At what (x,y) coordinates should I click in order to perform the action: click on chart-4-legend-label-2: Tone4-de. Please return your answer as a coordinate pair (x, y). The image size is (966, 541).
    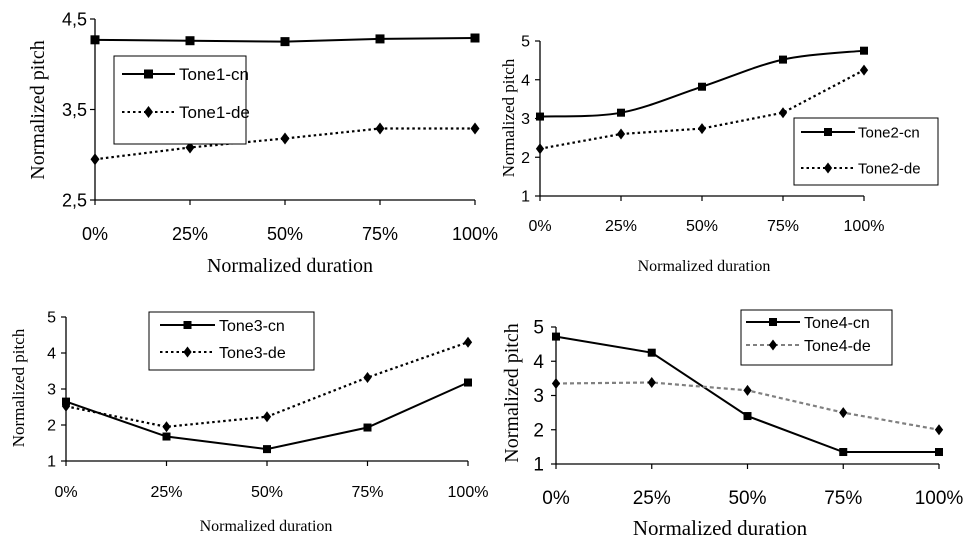
    Looking at the image, I should click on (837, 346).